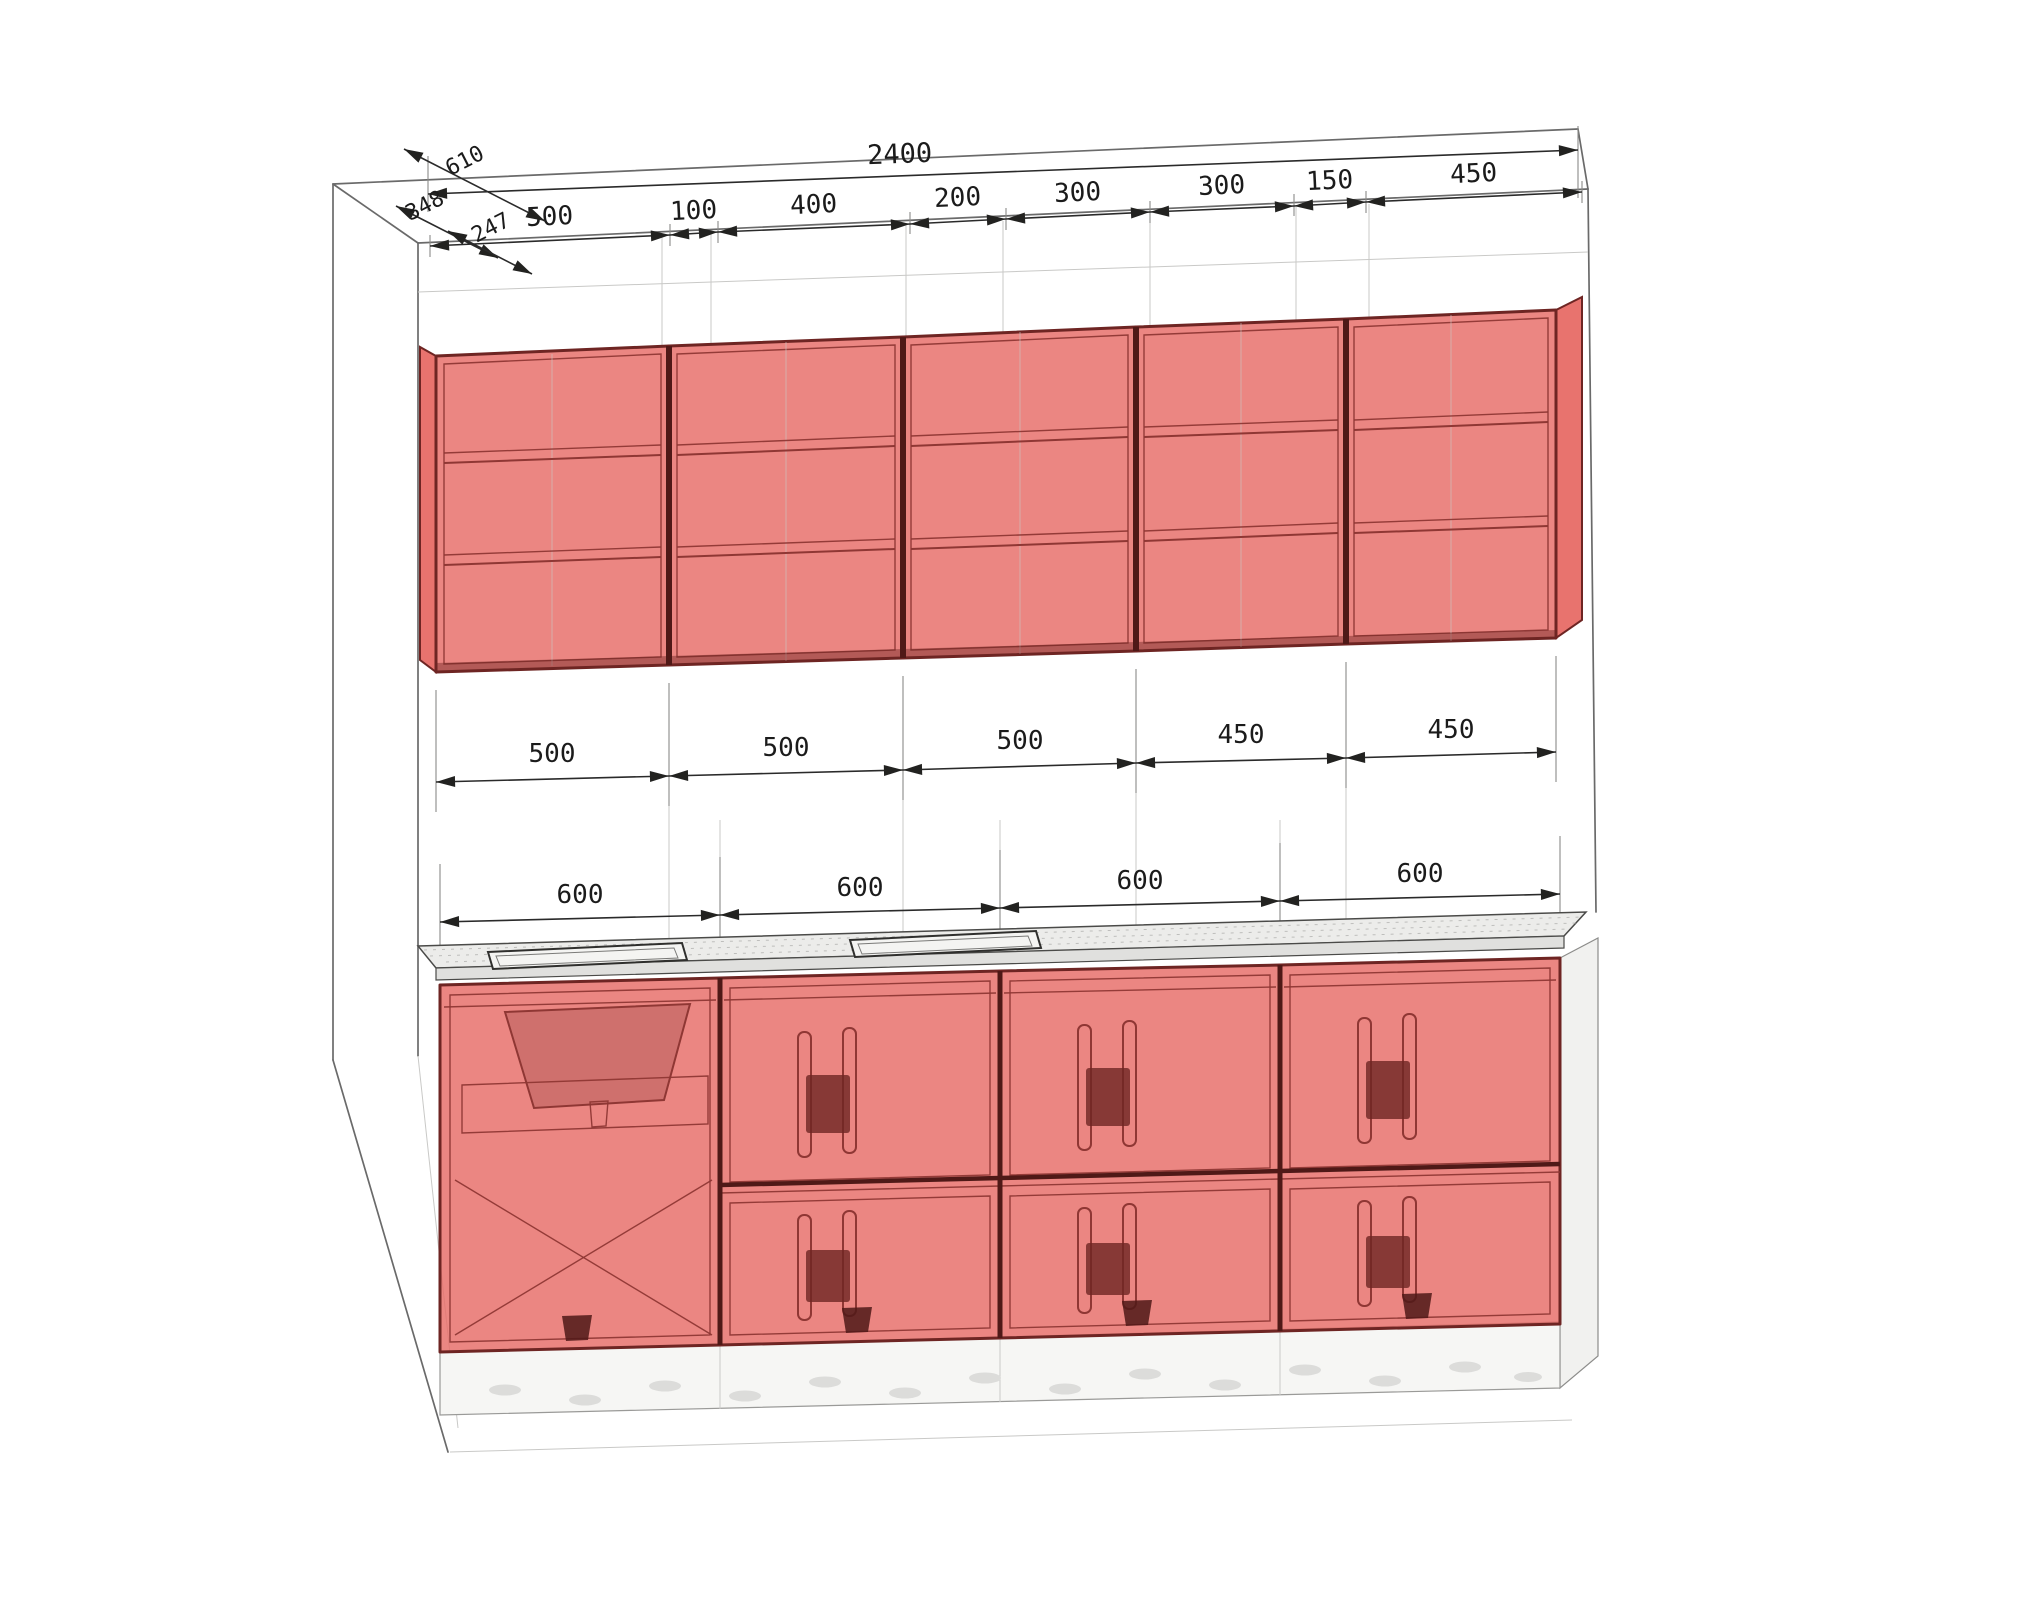  What do you see at coordinates (693, 211) in the screenshot?
I see `dim-label-top-2: 100` at bounding box center [693, 211].